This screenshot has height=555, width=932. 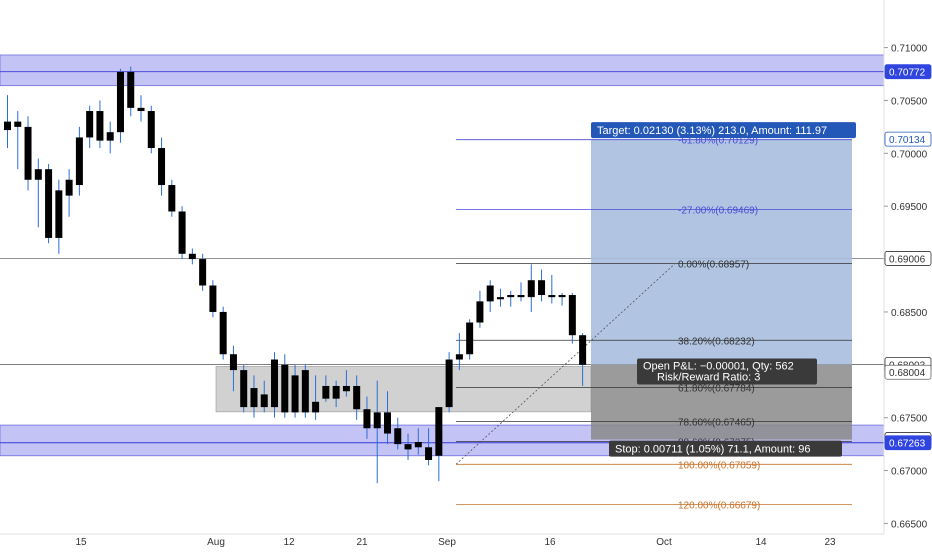 I want to click on stop-label: Stop: 0.00711 (1.05%) 71.1, Amount: 96, so click(x=713, y=450).